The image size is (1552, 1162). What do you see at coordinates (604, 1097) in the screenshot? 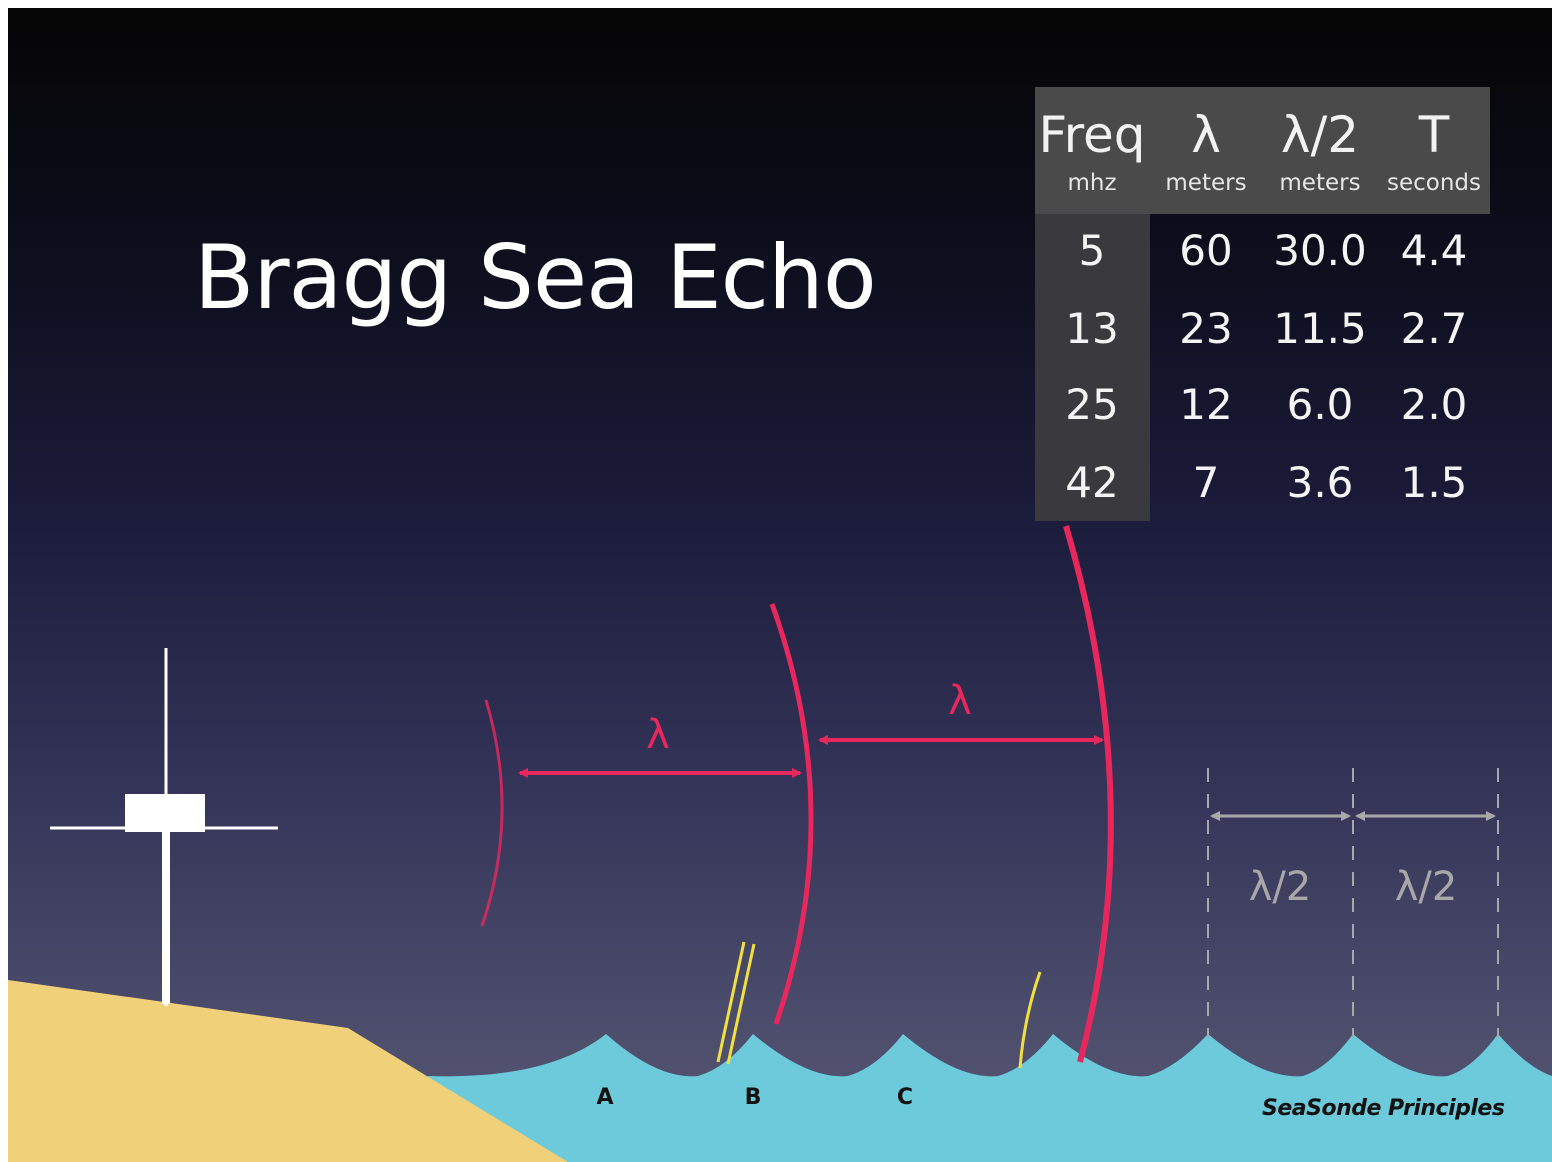
I see `point-label-a: A` at bounding box center [604, 1097].